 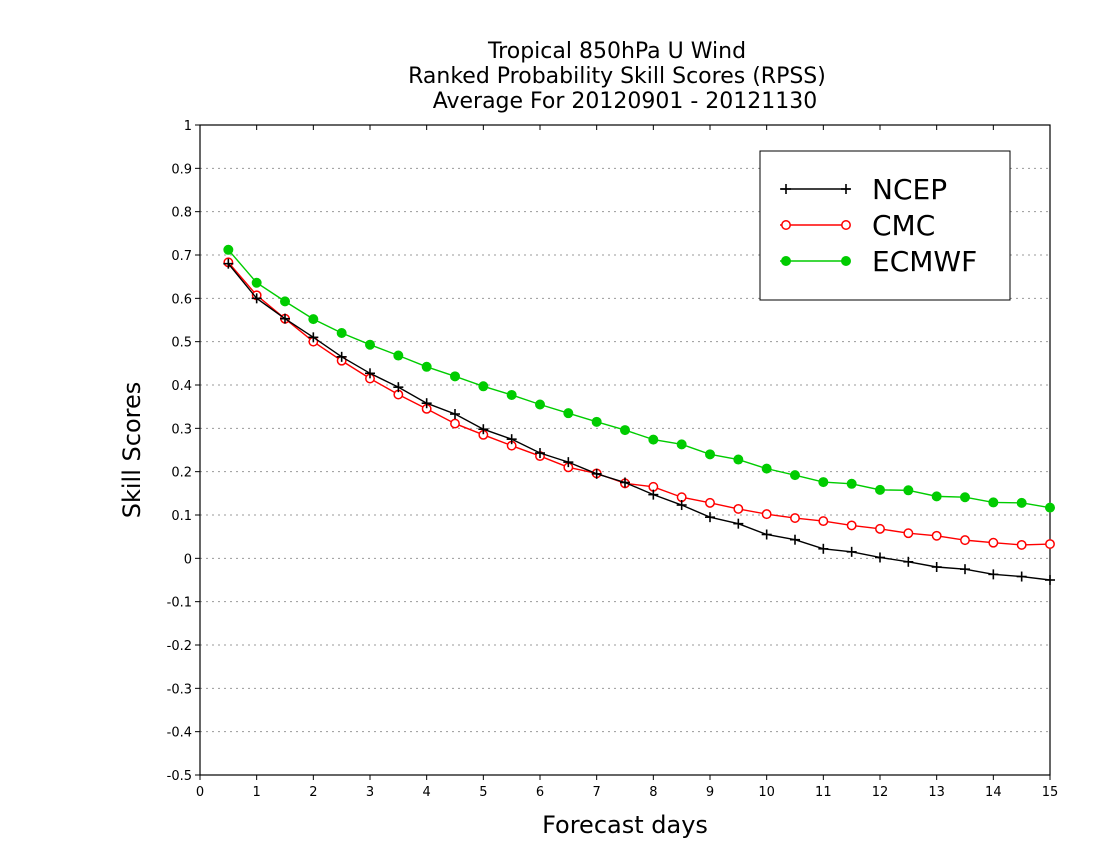 What do you see at coordinates (1050, 792) in the screenshot?
I see `x-tick-label: 15` at bounding box center [1050, 792].